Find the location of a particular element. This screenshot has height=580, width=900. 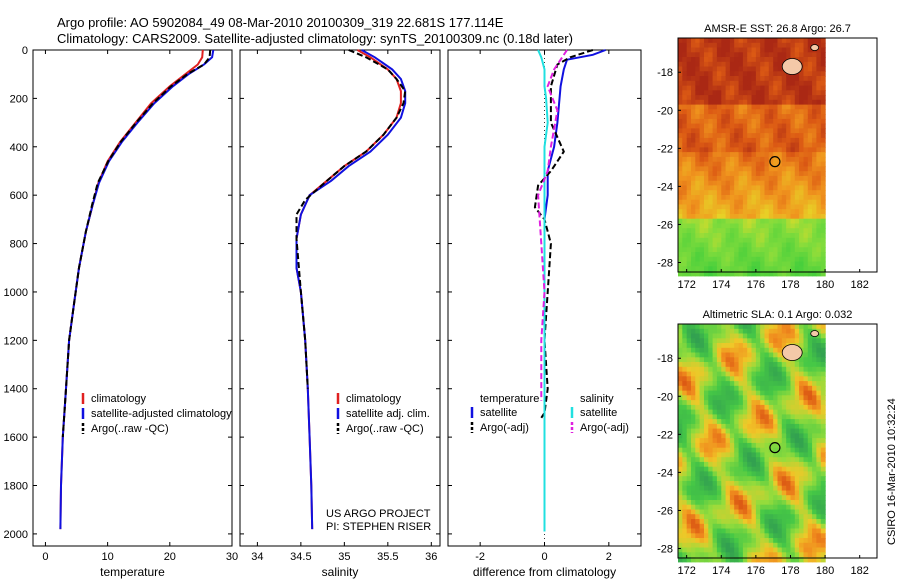

legend-entry: Argo(..raw -QC) is located at coordinates (130, 429).